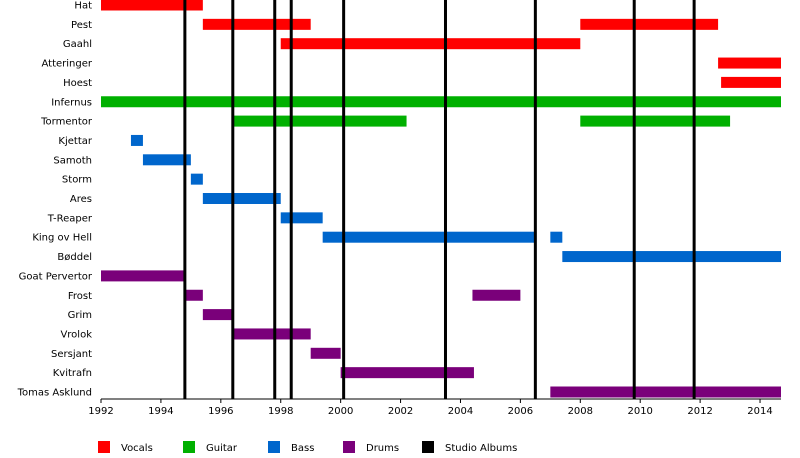 Image resolution: width=800 pixels, height=458 pixels. Describe the element at coordinates (75, 141) in the screenshot. I see `member-label-kjettar: Kjettar` at that location.